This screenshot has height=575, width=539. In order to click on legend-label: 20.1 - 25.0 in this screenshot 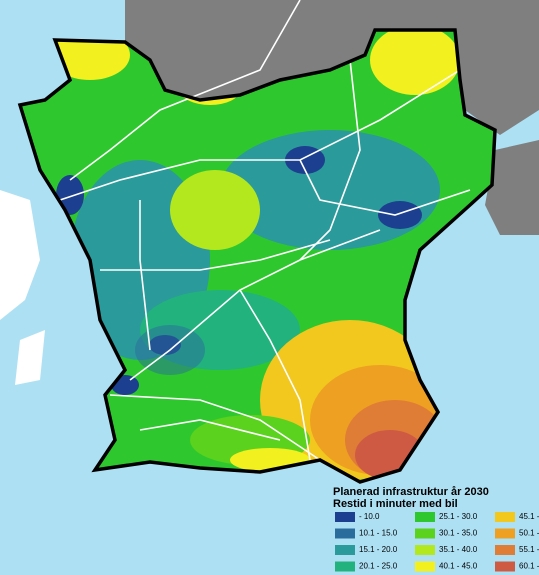, I will do `click(378, 566)`.